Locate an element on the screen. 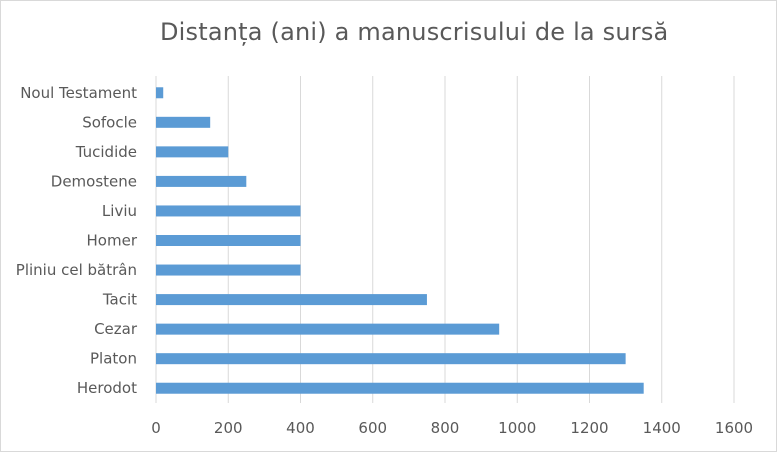 This screenshot has height=452, width=777. x-tick-label: 800 is located at coordinates (445, 428).